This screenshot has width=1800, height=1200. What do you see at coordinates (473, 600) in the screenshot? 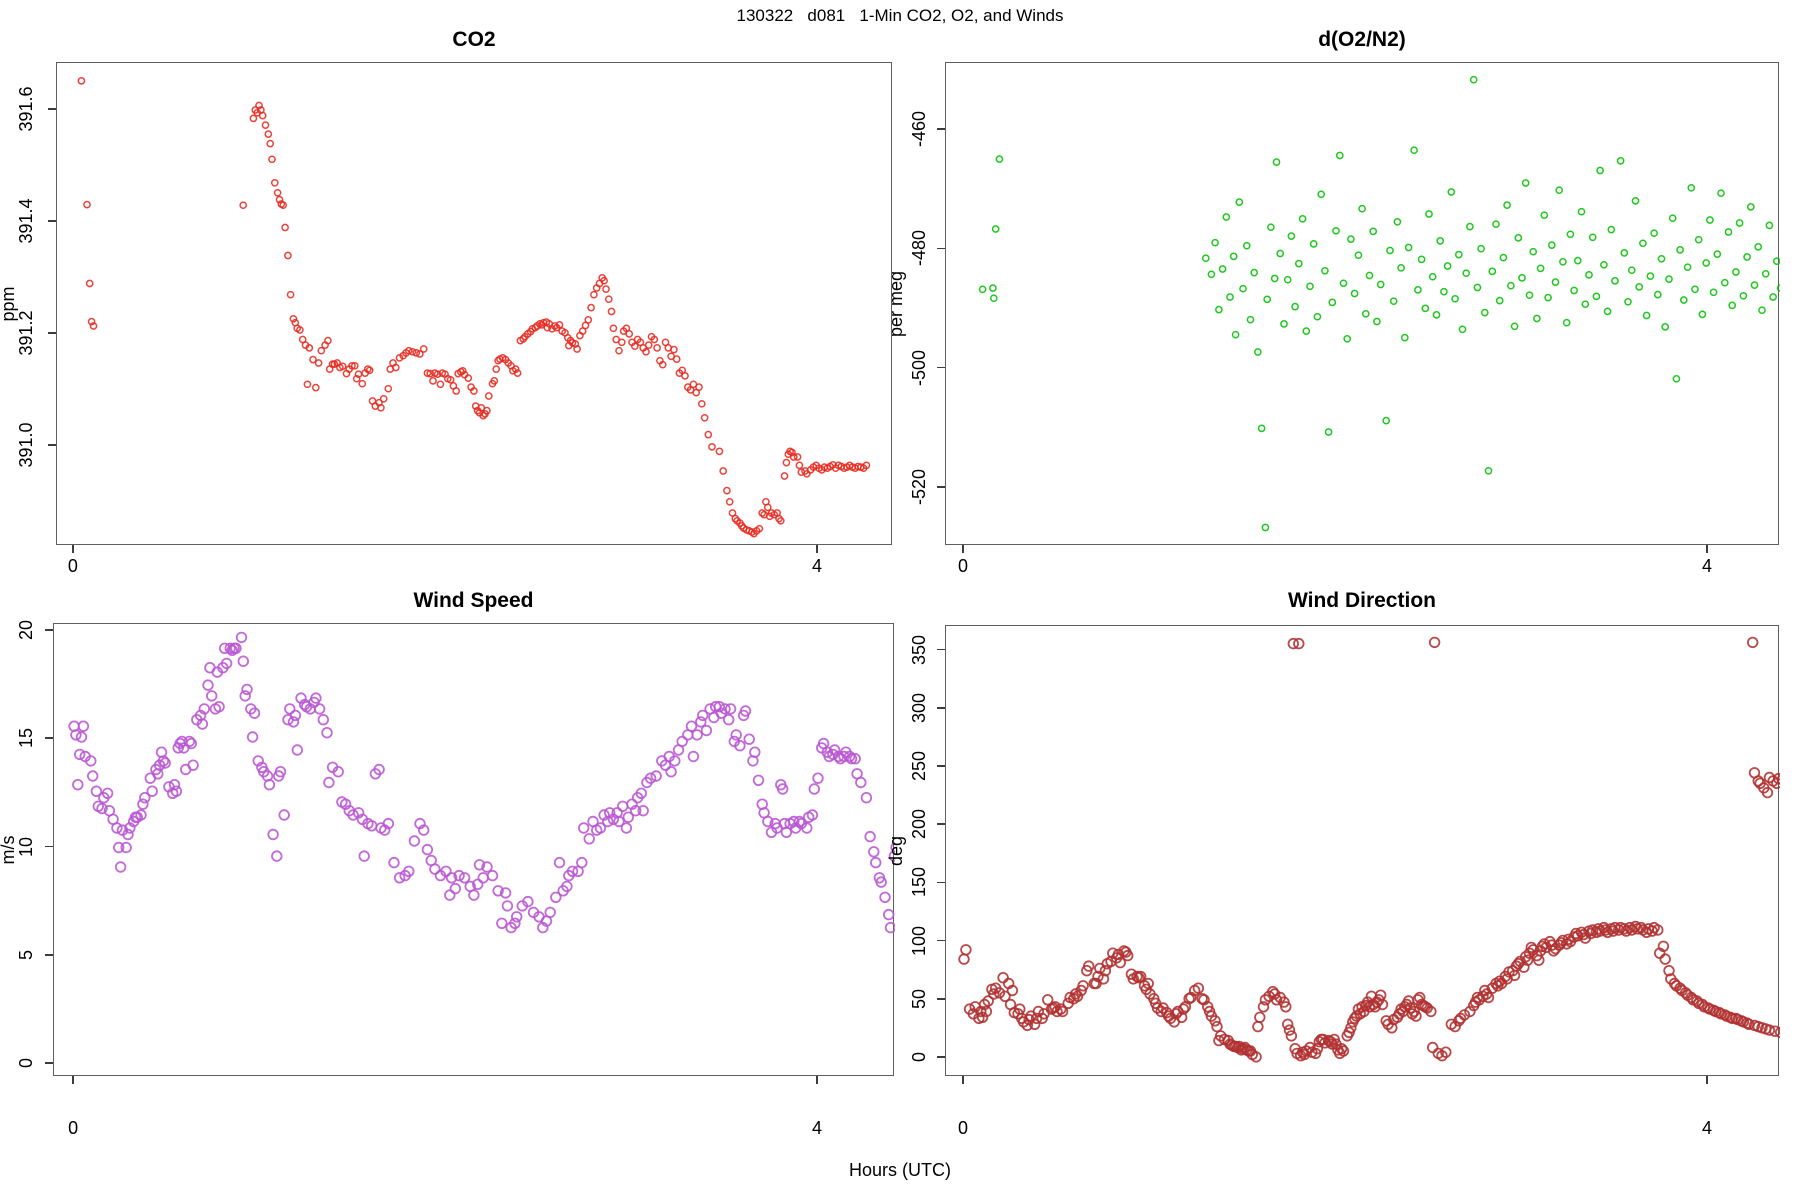
I see `panel-title-wind_speed: Wind Speed` at bounding box center [473, 600].